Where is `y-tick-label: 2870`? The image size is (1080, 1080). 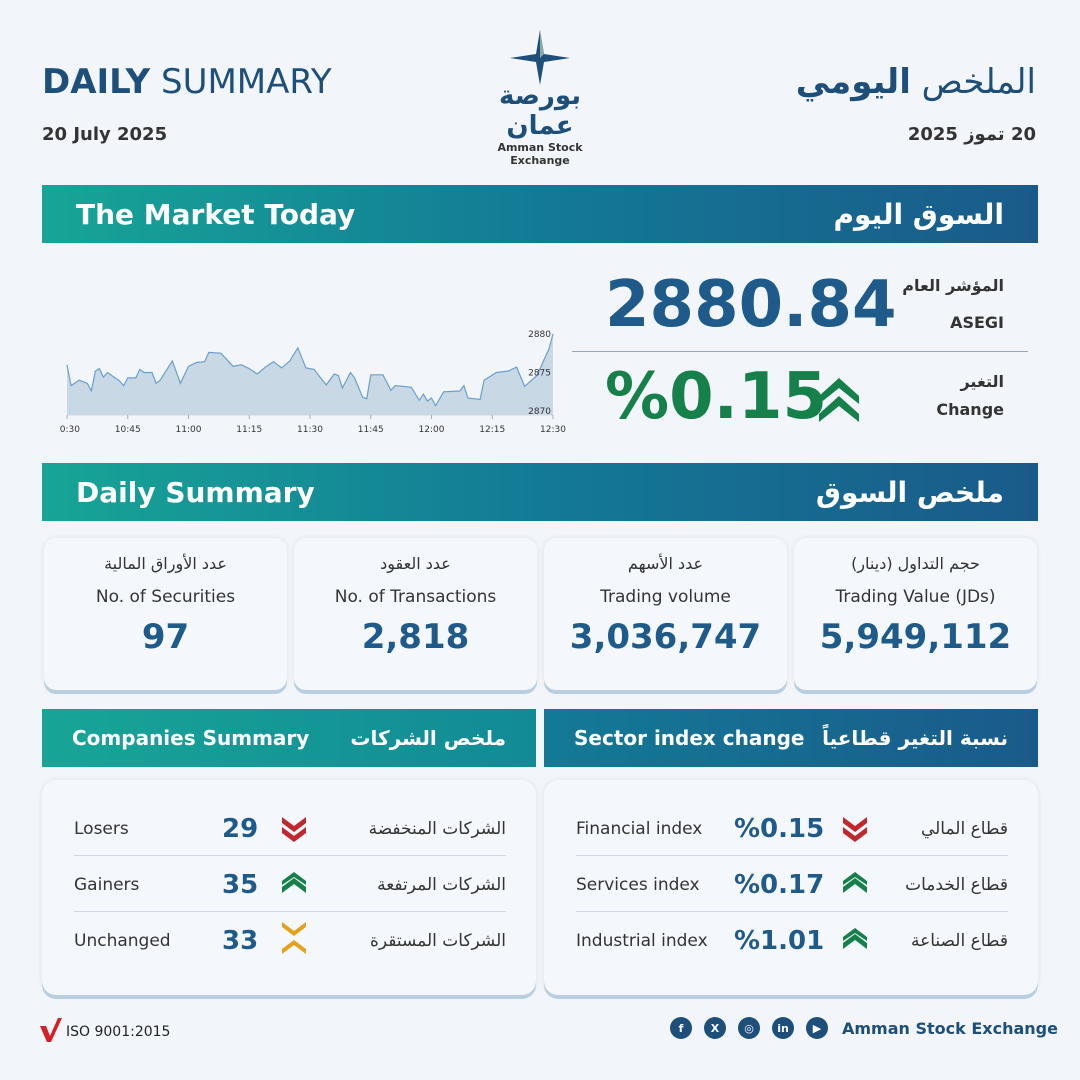 y-tick-label: 2870 is located at coordinates (539, 412).